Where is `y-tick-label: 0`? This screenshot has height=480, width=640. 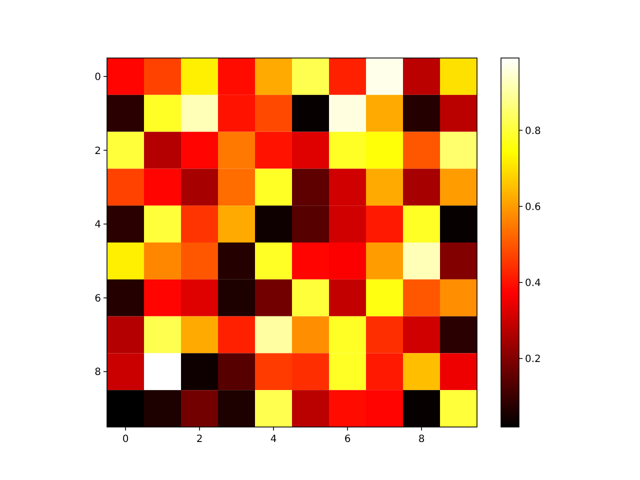
y-tick-label: 0 is located at coordinates (97, 77).